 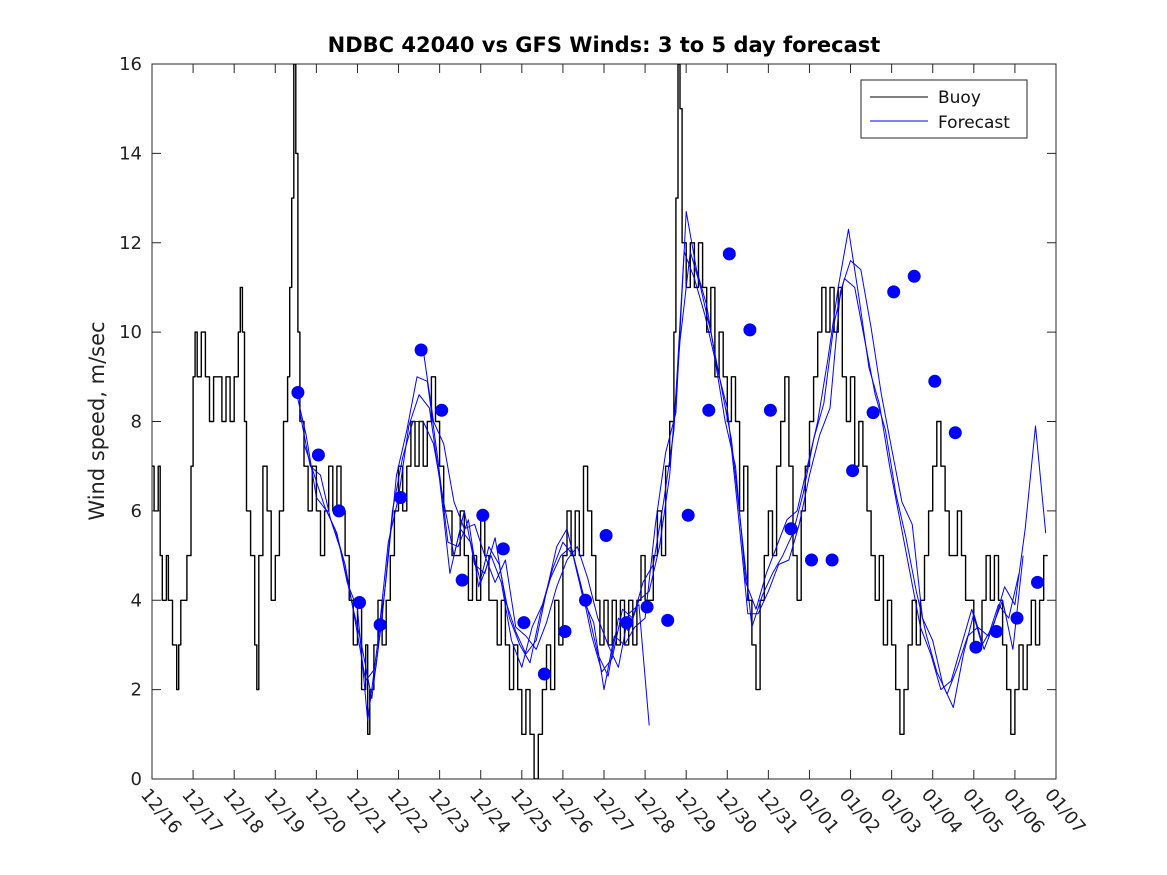 What do you see at coordinates (941, 811) in the screenshot?
I see `x-tick-label: 01/04` at bounding box center [941, 811].